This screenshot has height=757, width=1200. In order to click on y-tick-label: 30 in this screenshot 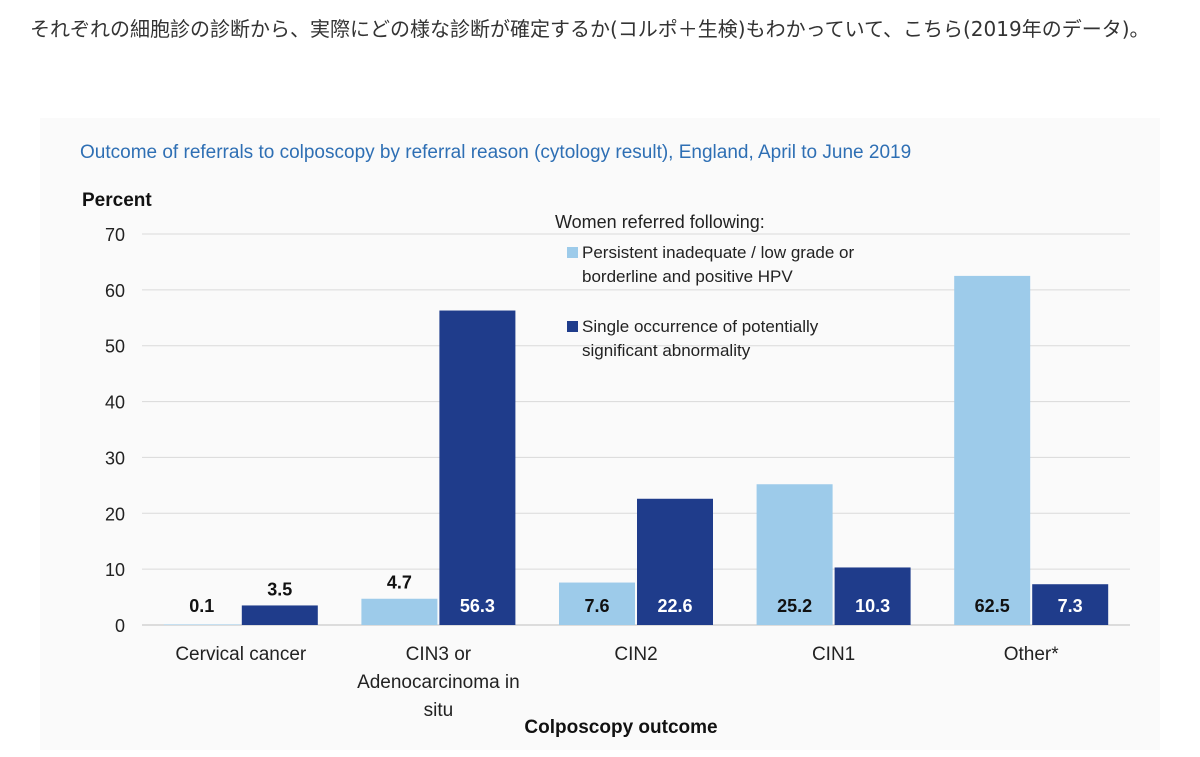, I will do `click(115, 458)`.